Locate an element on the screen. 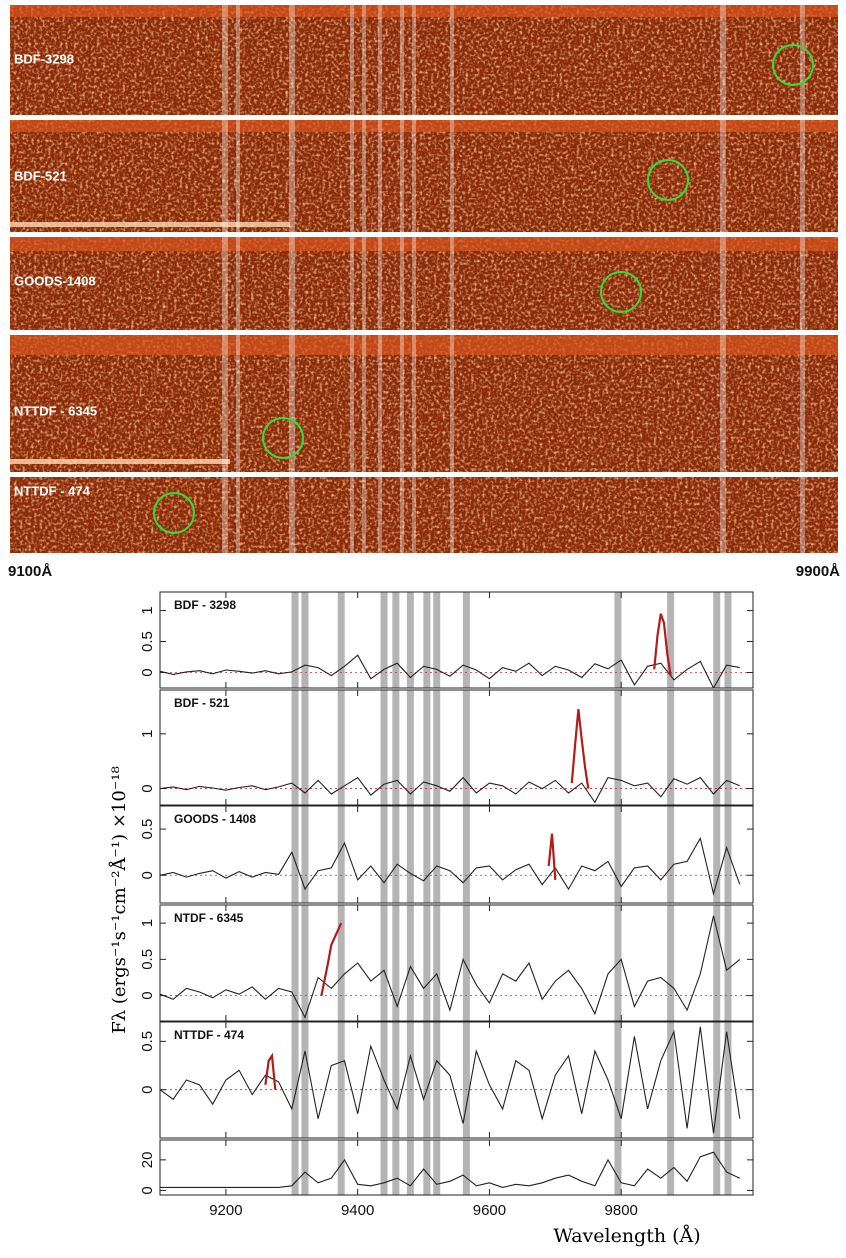  x-tick-label: 9800 is located at coordinates (621, 1210).